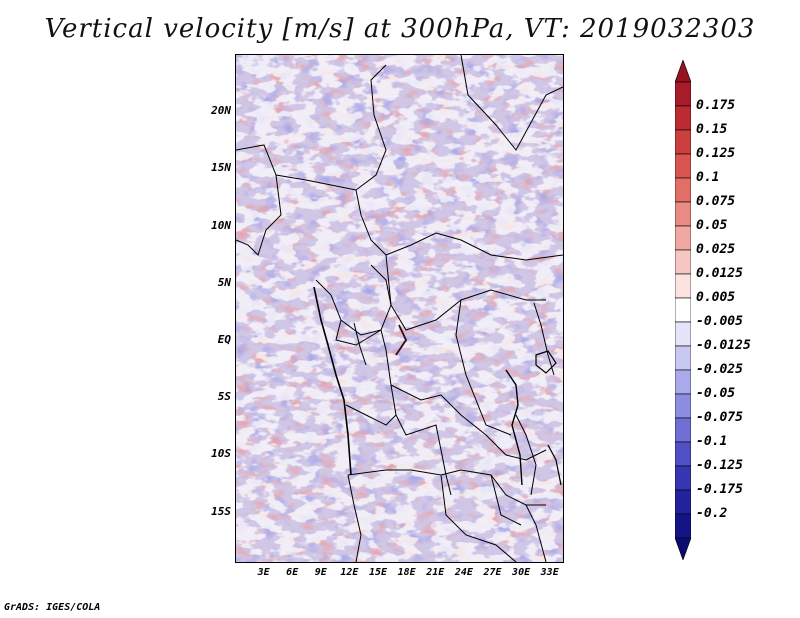 The width and height of the screenshot is (800, 618). What do you see at coordinates (224, 397) in the screenshot?
I see `lat-tick-label: 5S` at bounding box center [224, 397].